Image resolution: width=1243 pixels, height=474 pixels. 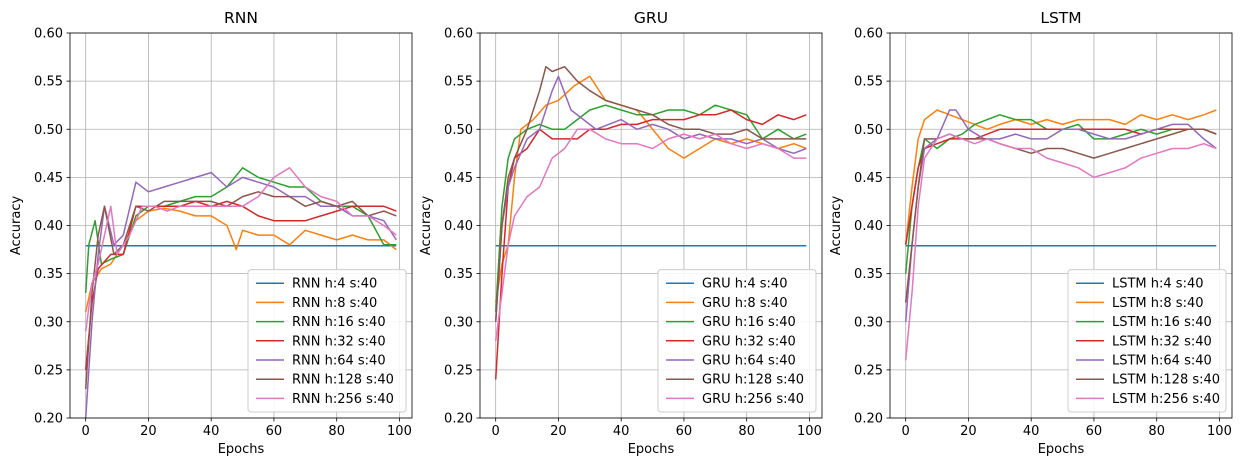 I want to click on legend-label: RNN h:8 s:40, so click(x=334, y=303).